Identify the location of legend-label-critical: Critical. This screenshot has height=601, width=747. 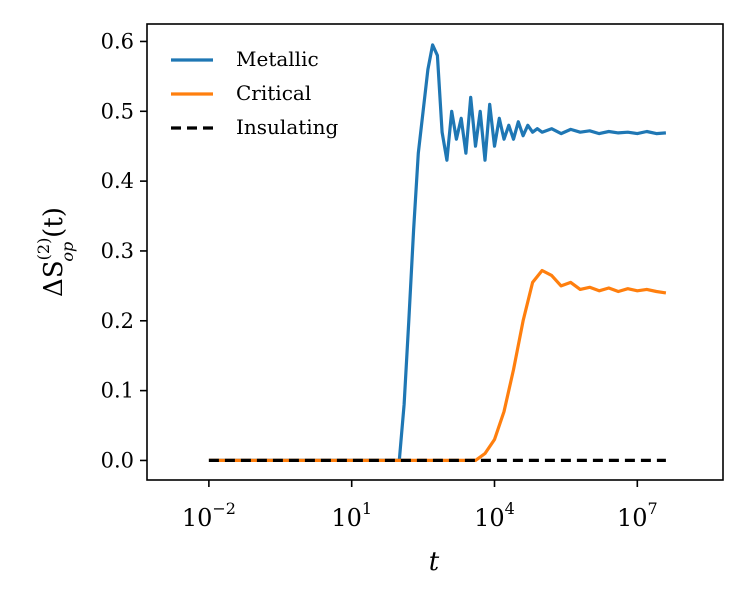
(273, 93).